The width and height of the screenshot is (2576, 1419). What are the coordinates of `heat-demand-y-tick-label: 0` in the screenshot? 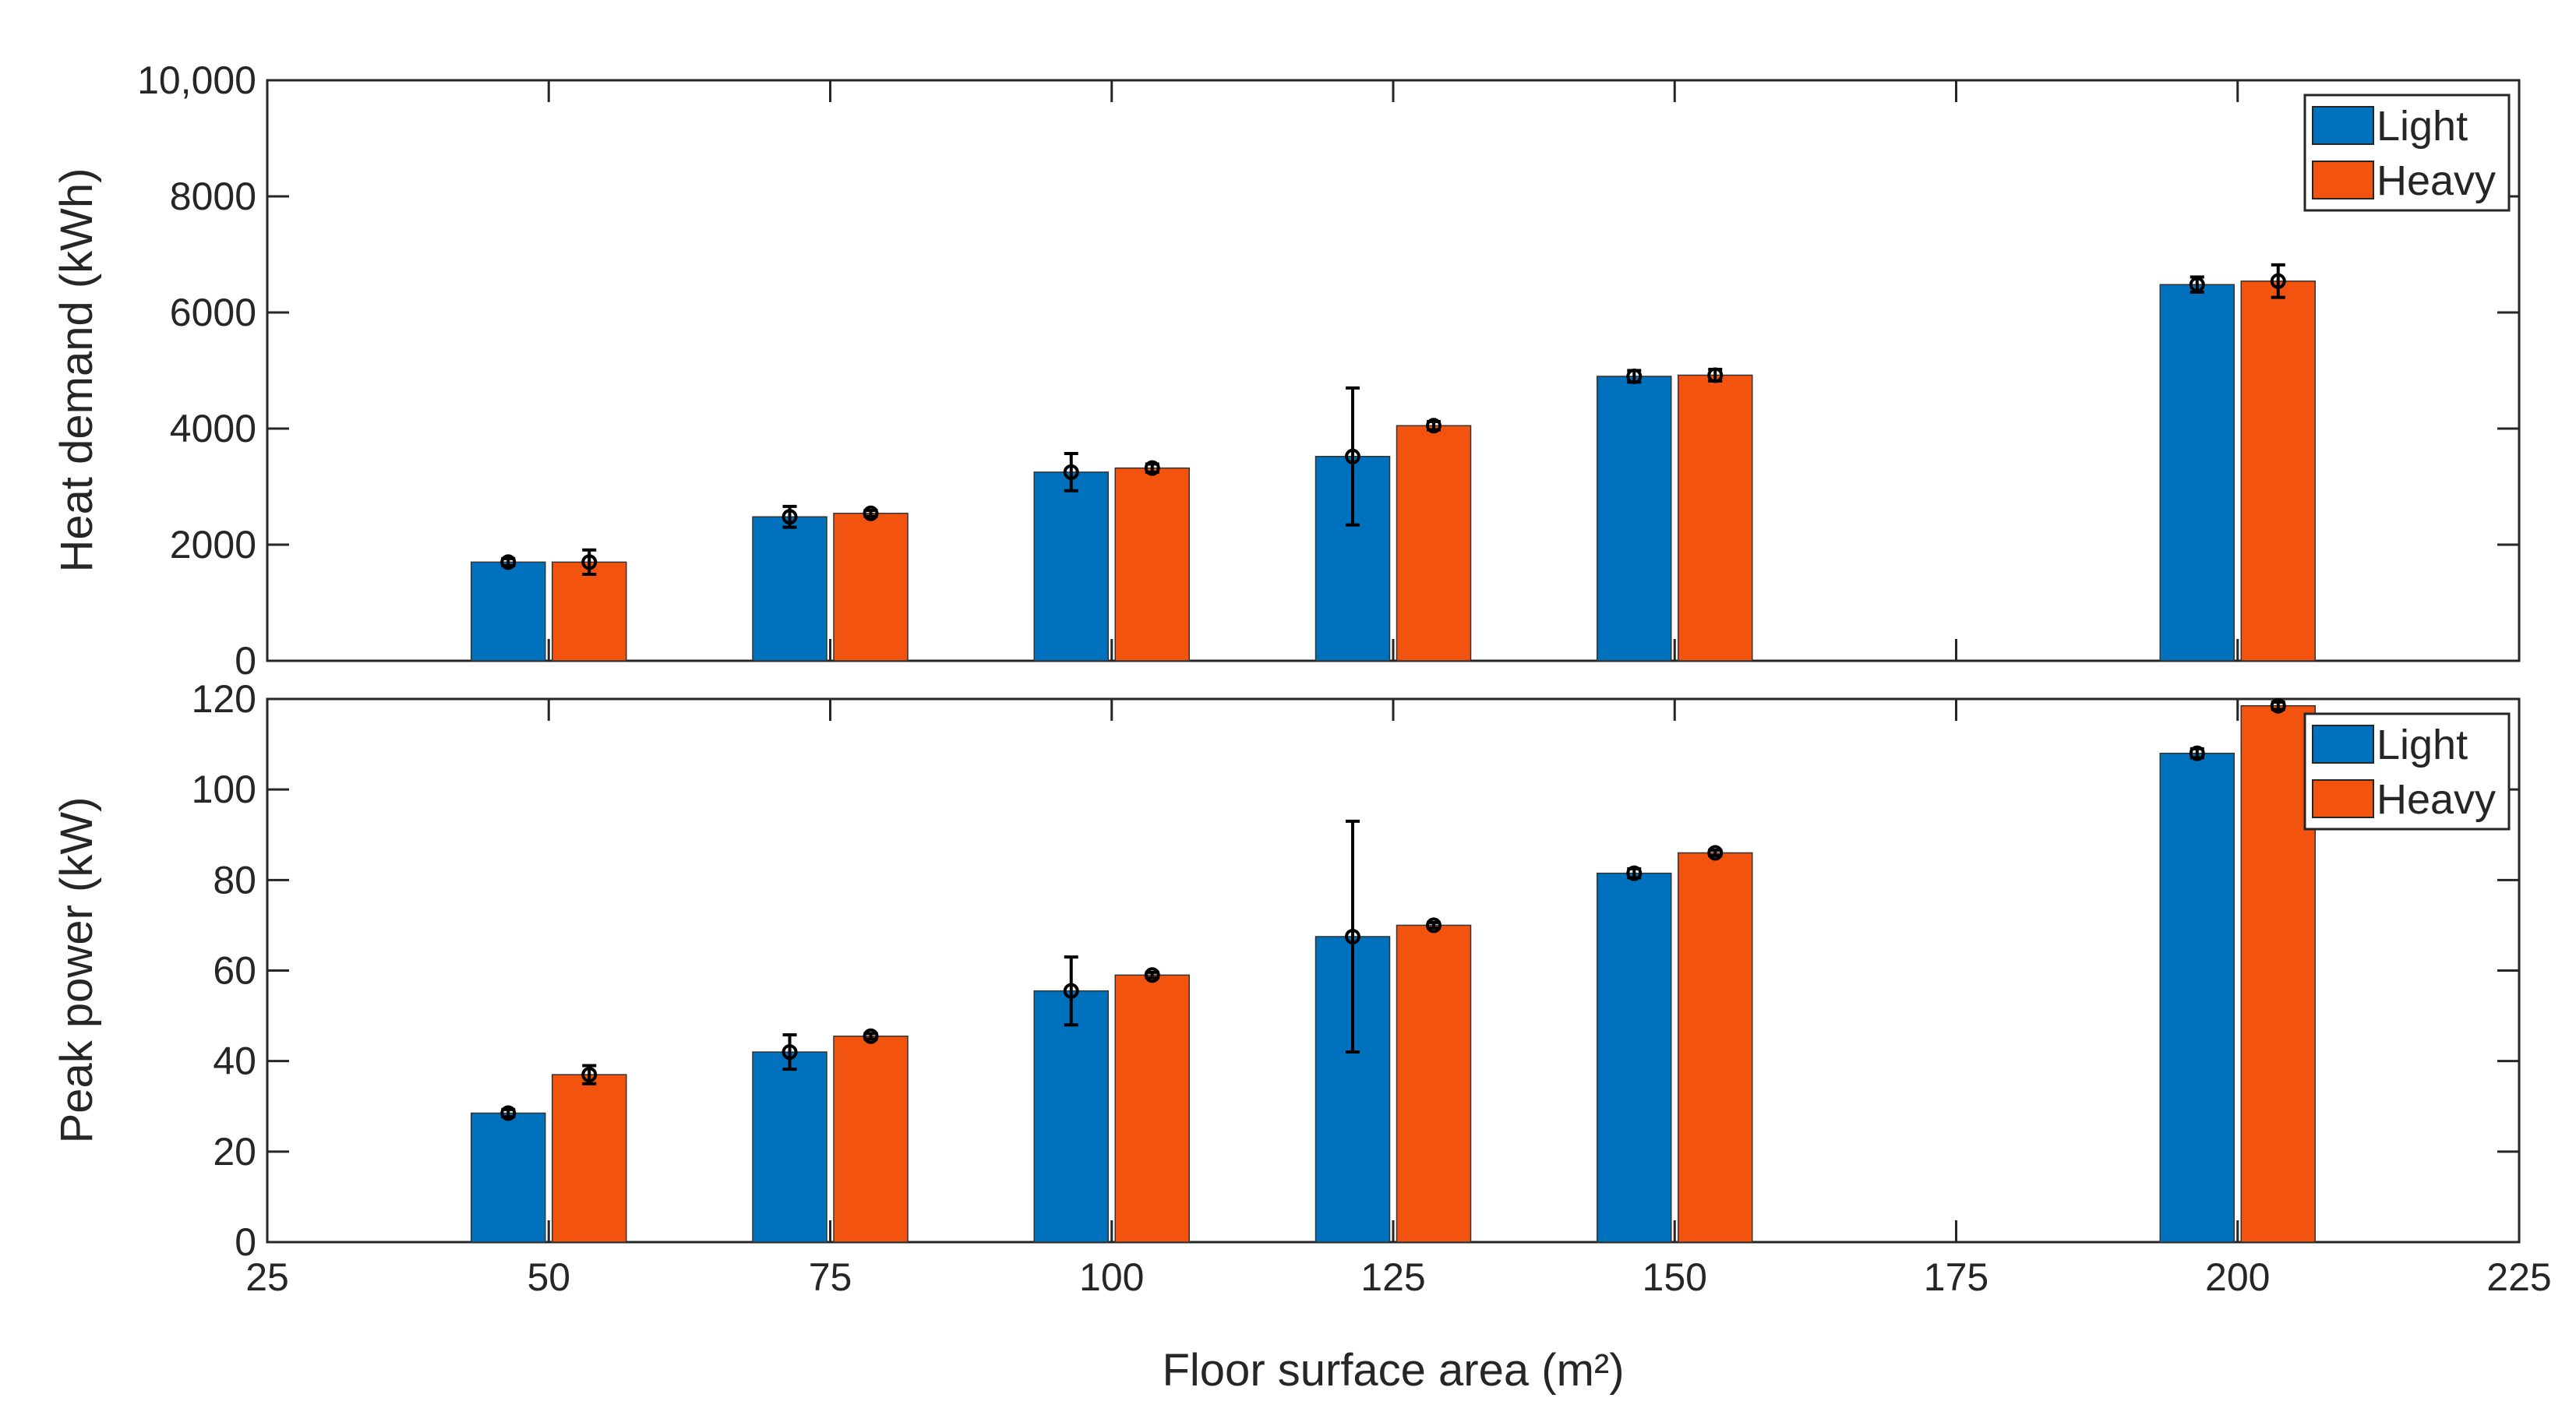 It's located at (245, 661).